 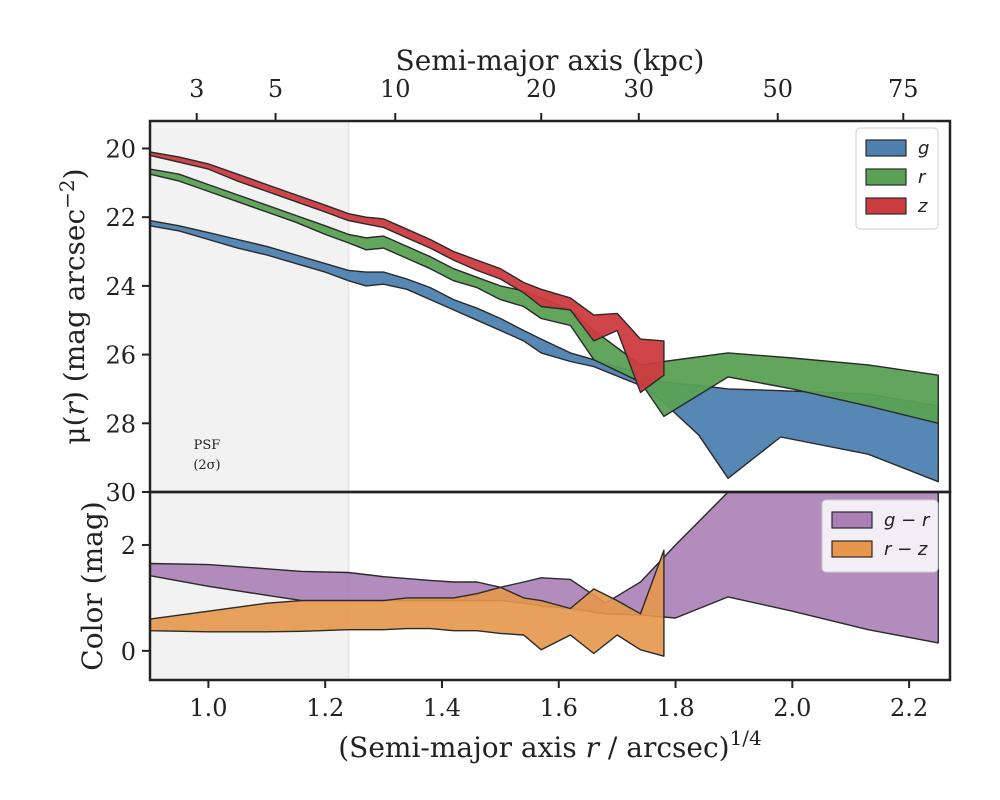 What do you see at coordinates (127, 321) in the screenshot?
I see `top-panel-y-ticks: 20 22 24 26 28 30` at bounding box center [127, 321].